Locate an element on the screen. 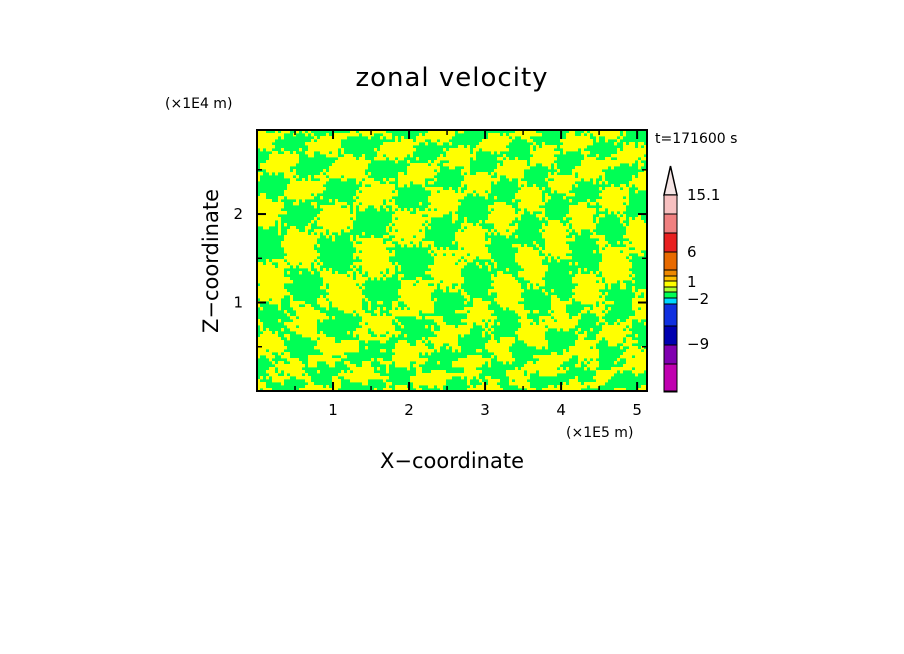  colorbar-label: 6 is located at coordinates (692, 252).